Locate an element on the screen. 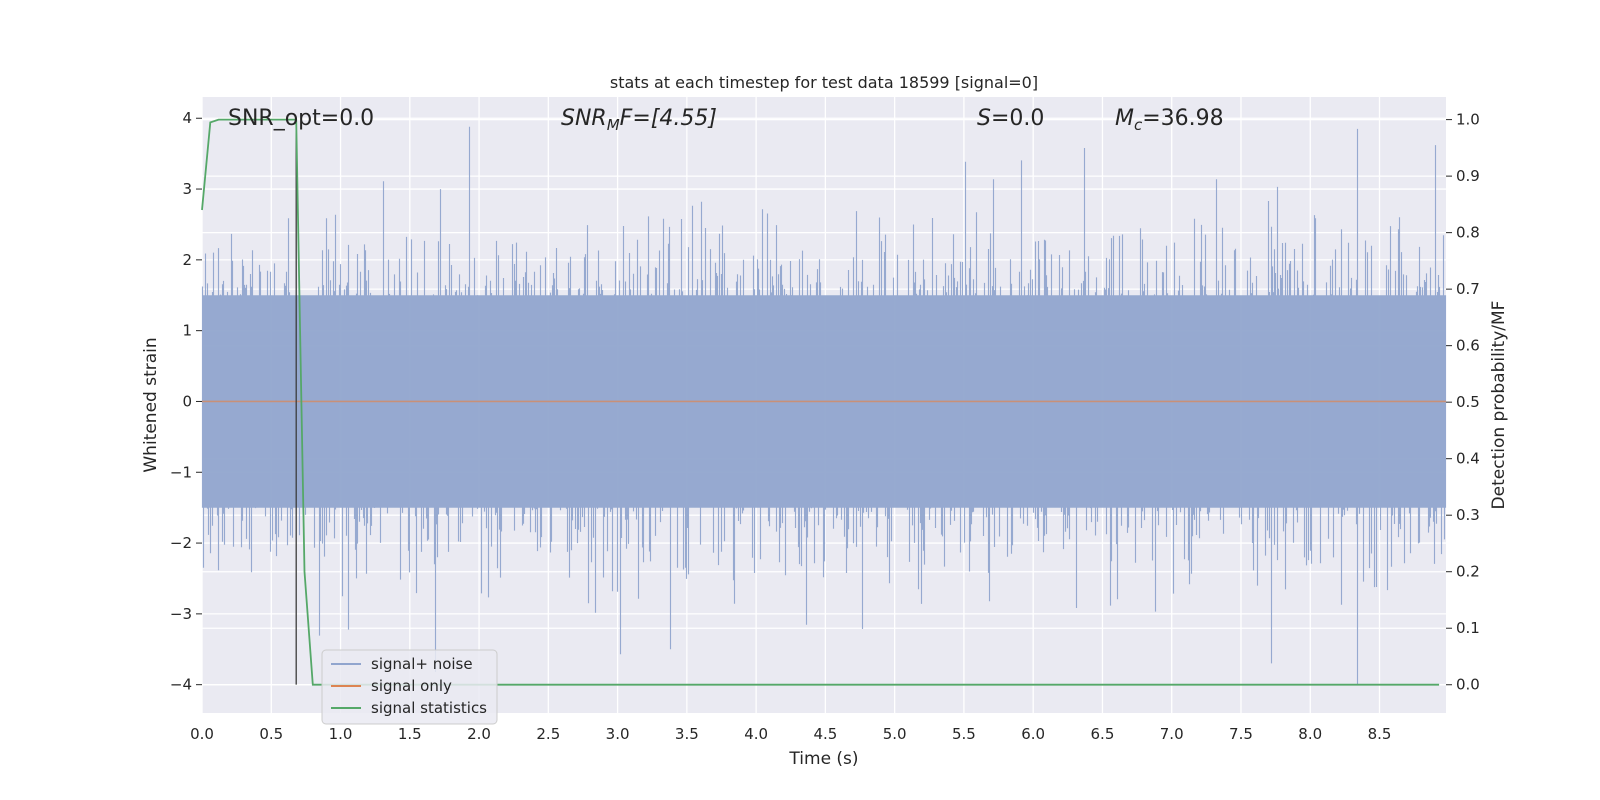 Image resolution: width=1600 pixels, height=800 pixels. annotation-s: S=0.0 is located at coordinates (1010, 118).